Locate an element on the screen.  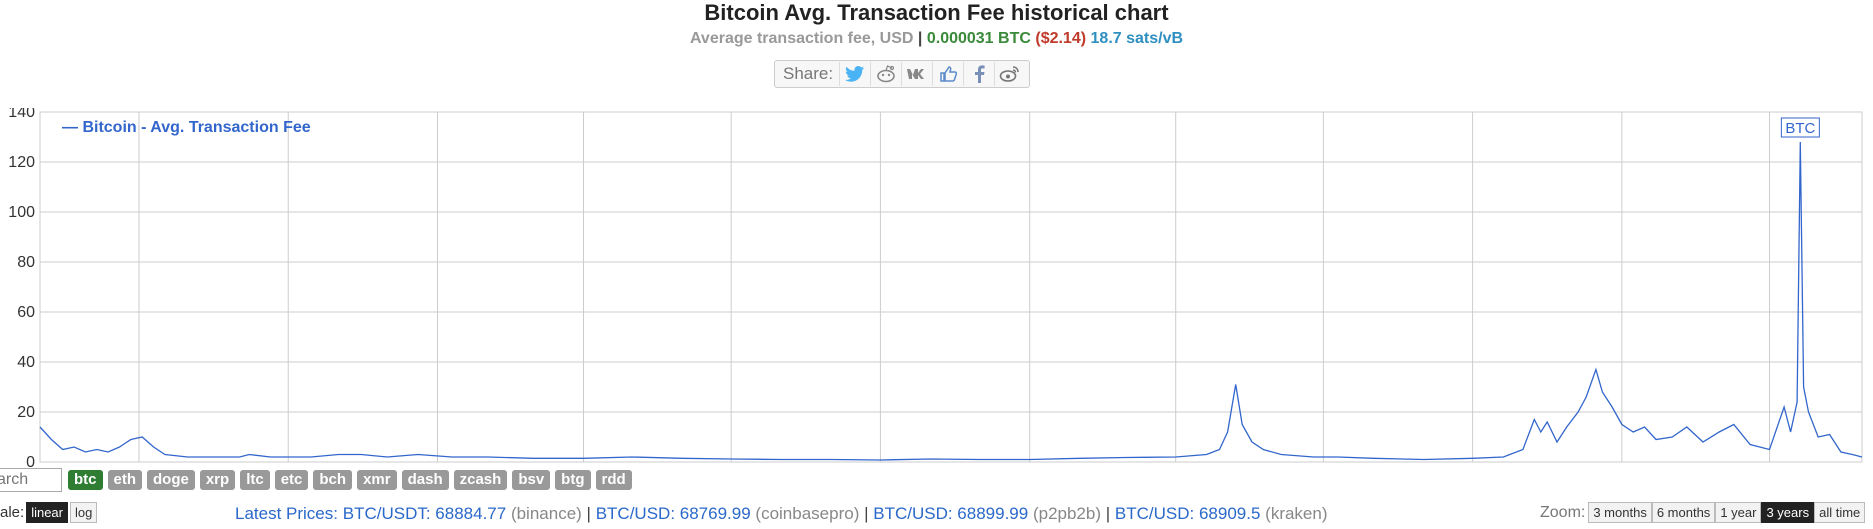
coin-filter-xrp: xrp is located at coordinates (217, 480).